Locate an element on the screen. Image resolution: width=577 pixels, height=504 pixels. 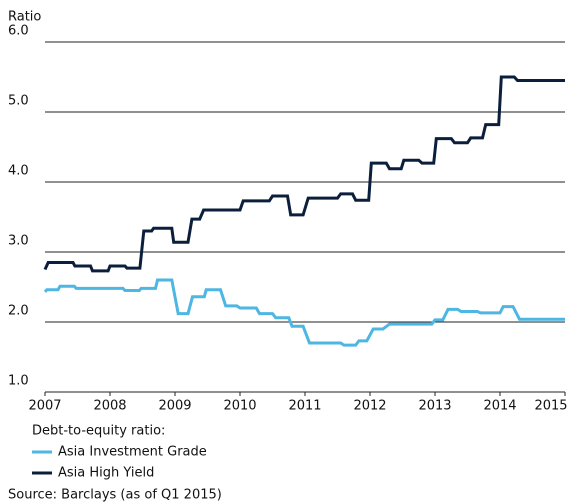
x-tick-label: 2012 is located at coordinates (369, 406).